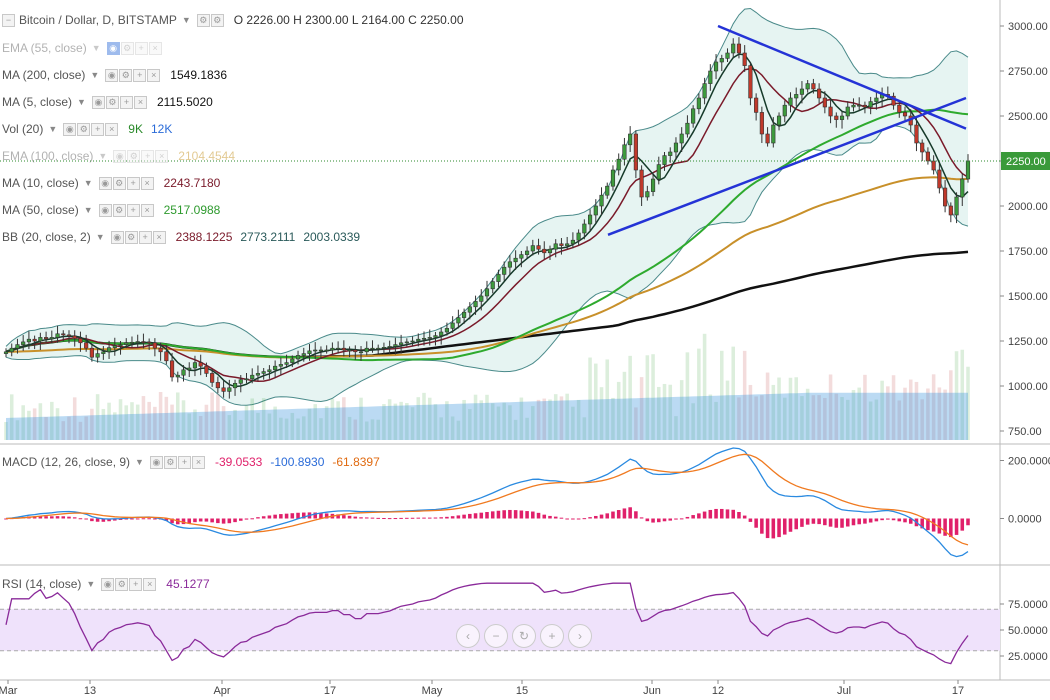 Image resolution: width=1050 pixels, height=700 pixels. What do you see at coordinates (8, 20) in the screenshot?
I see `collapse-icon: −` at bounding box center [8, 20].